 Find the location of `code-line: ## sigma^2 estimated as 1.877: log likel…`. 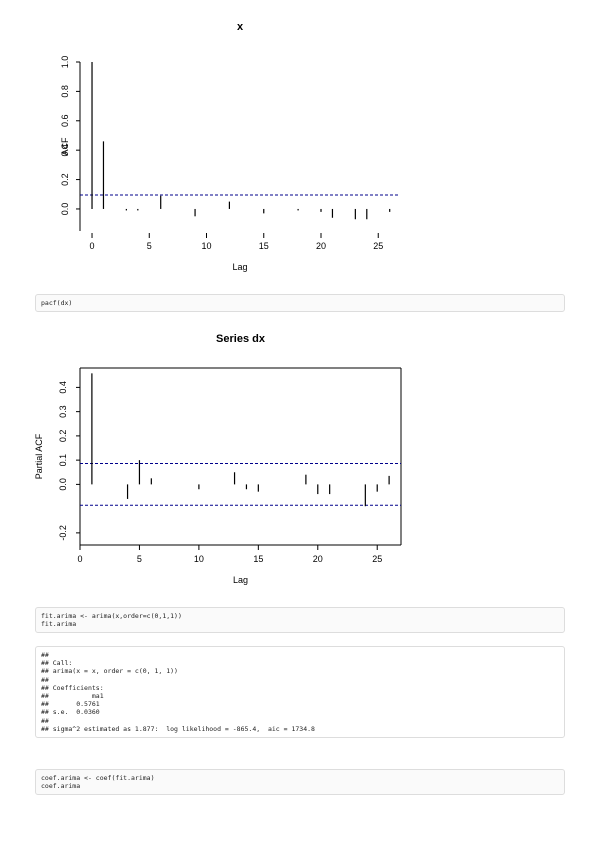

code-line: ## sigma^2 estimated as 1.877: log likel… is located at coordinates (178, 728).